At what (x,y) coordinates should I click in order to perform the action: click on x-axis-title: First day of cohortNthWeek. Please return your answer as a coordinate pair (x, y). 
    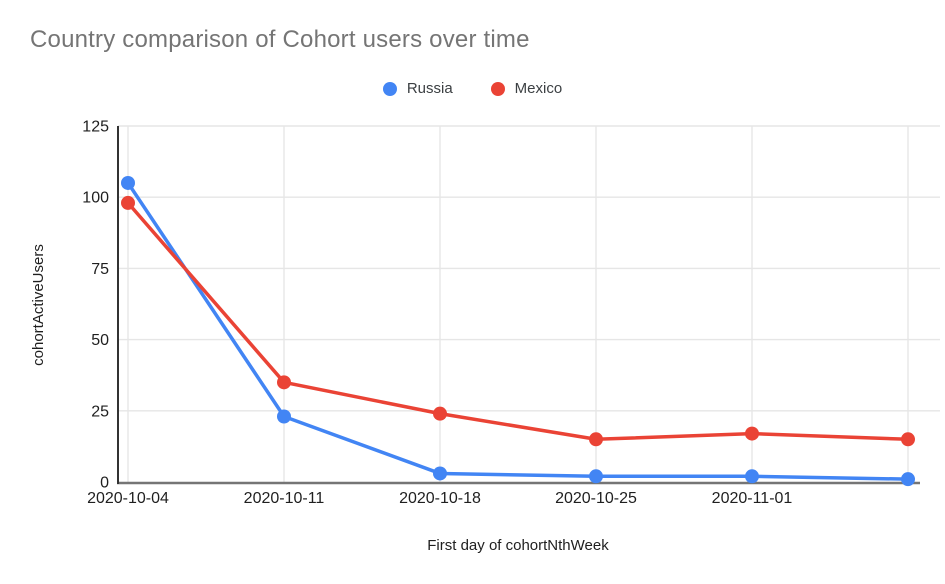
    Looking at the image, I should click on (518, 545).